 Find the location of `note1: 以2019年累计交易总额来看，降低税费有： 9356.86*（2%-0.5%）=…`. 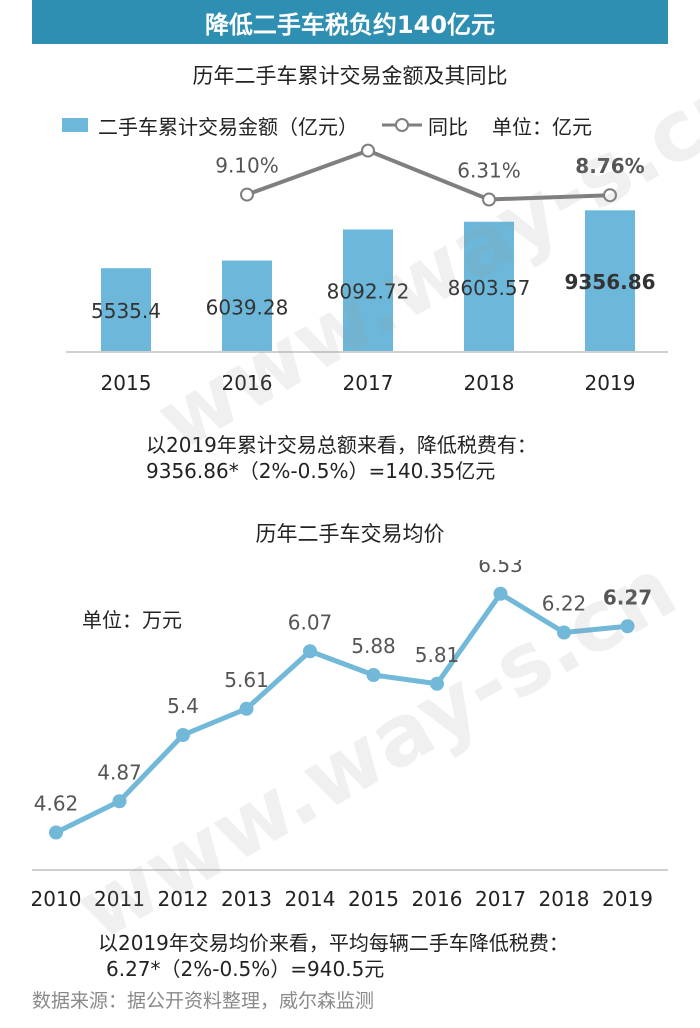

note1: 以2019年累计交易总额来看，降低税费有： 9356.86*（2%-0.5%）=… is located at coordinates (341, 458).